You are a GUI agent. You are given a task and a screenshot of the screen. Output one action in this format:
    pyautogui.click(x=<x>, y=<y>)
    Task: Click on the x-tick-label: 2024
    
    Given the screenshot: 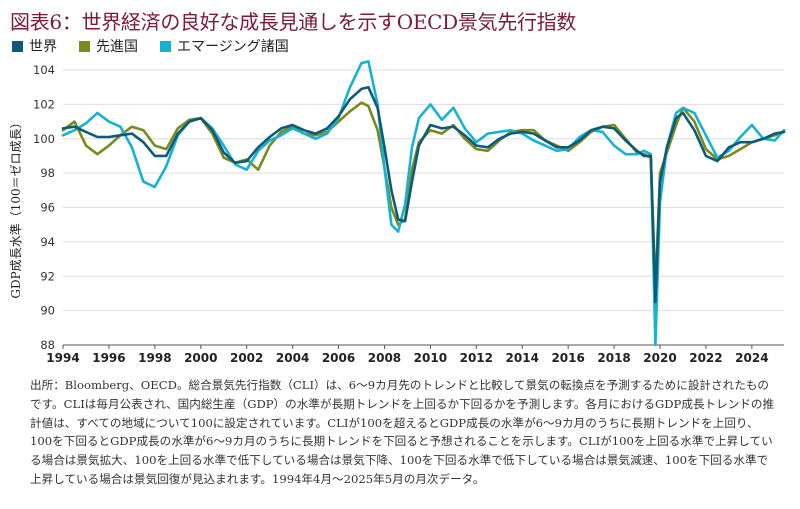 What is the action you would take?
    pyautogui.click(x=751, y=358)
    